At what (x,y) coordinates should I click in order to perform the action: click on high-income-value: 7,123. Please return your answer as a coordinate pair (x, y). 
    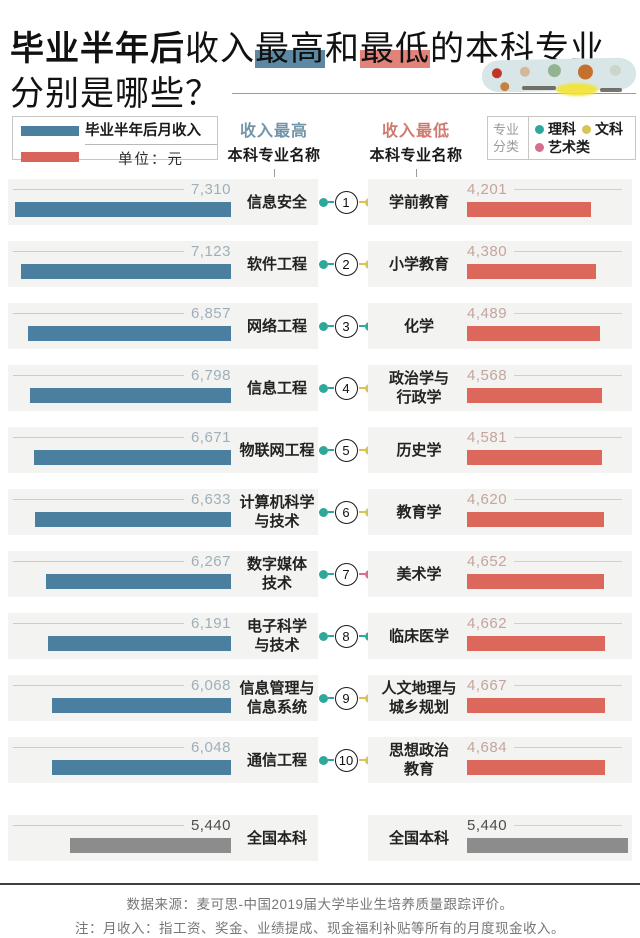
    Looking at the image, I should click on (210, 251).